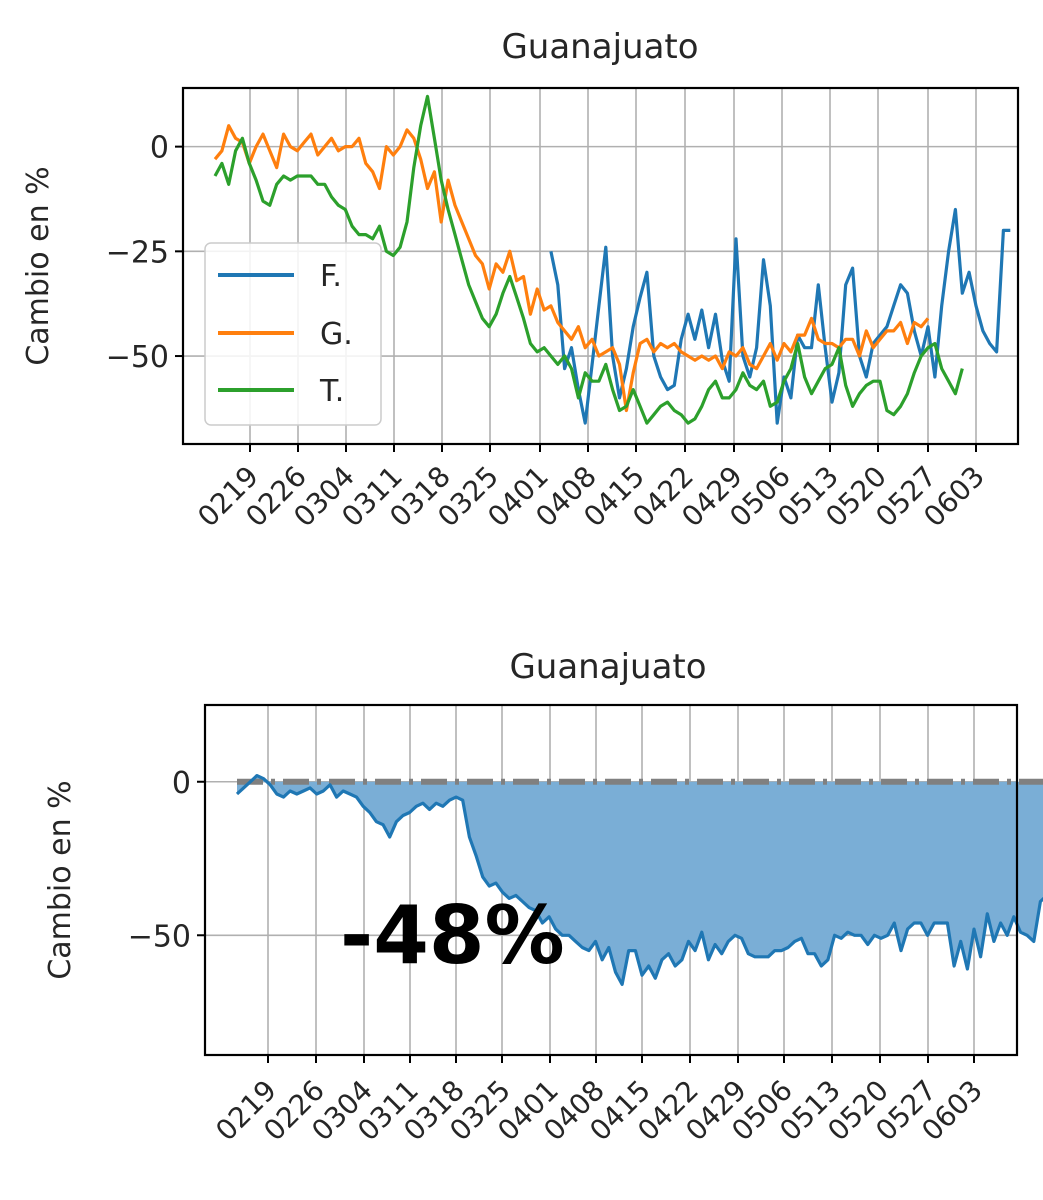  Describe the element at coordinates (293, 334) in the screenshot. I see `legend: F. G. T.` at that location.